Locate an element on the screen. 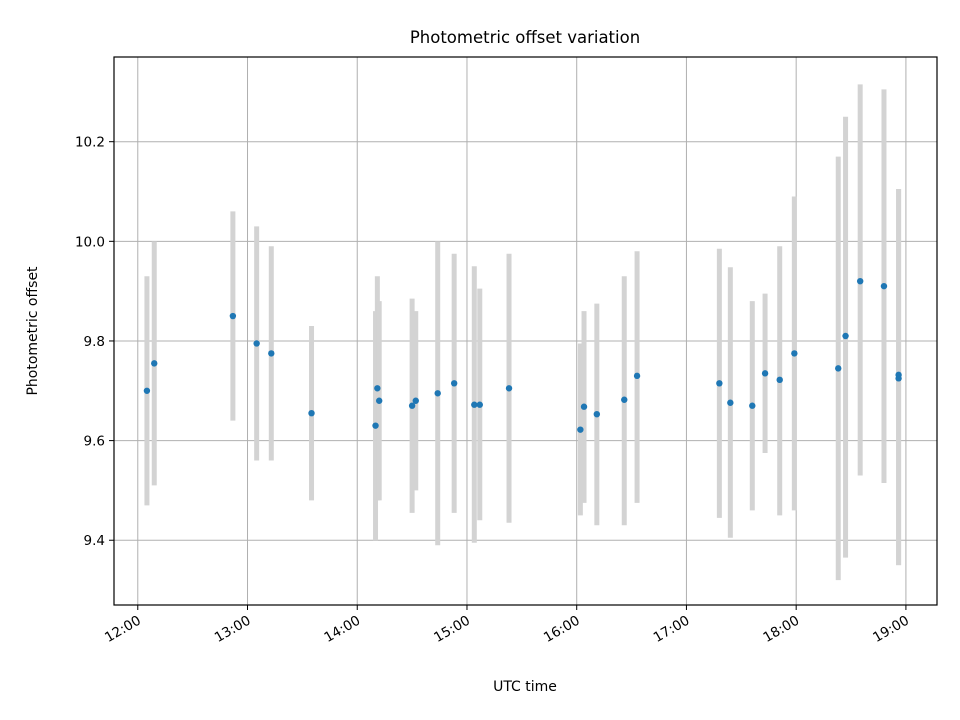 The width and height of the screenshot is (960, 720). y-axis-ticks: 9.4 9.6 9.8 10.0 10.2 is located at coordinates (94, 342).